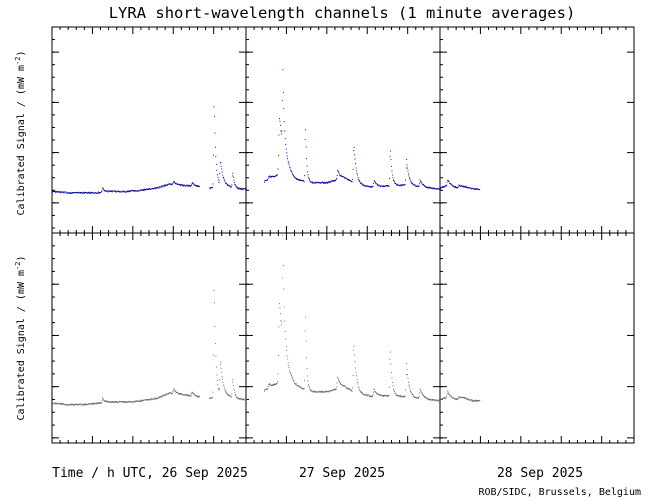 The height and width of the screenshot is (500, 650). What do you see at coordinates (20, 133) in the screenshot?
I see `y-axis-label-top: Calibrated Signal / (mW m-2)` at bounding box center [20, 133].